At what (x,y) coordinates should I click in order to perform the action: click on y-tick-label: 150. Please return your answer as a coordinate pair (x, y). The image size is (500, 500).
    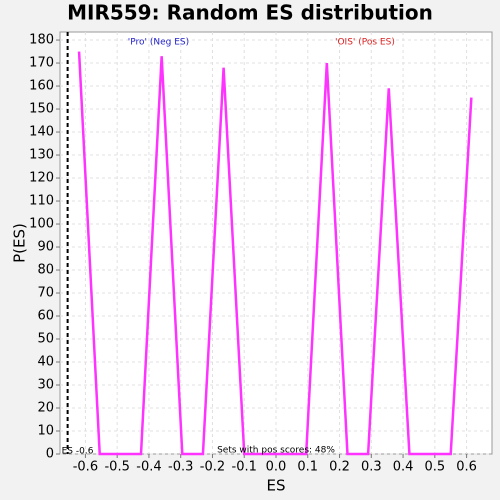
    Looking at the image, I should click on (41, 109).